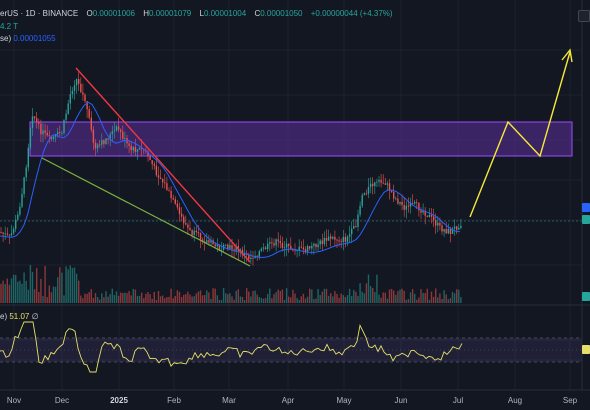 The width and height of the screenshot is (590, 410). Describe the element at coordinates (288, 400) in the screenshot. I see `xaxis-label-apr: Apr` at that location.